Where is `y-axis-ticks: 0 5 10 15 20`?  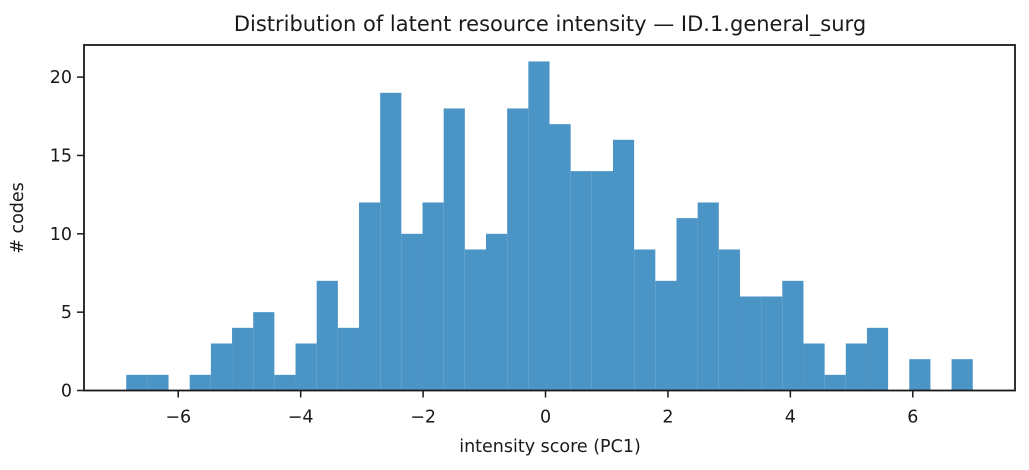
y-axis-ticks: 0 5 10 15 20 is located at coordinates (67, 235).